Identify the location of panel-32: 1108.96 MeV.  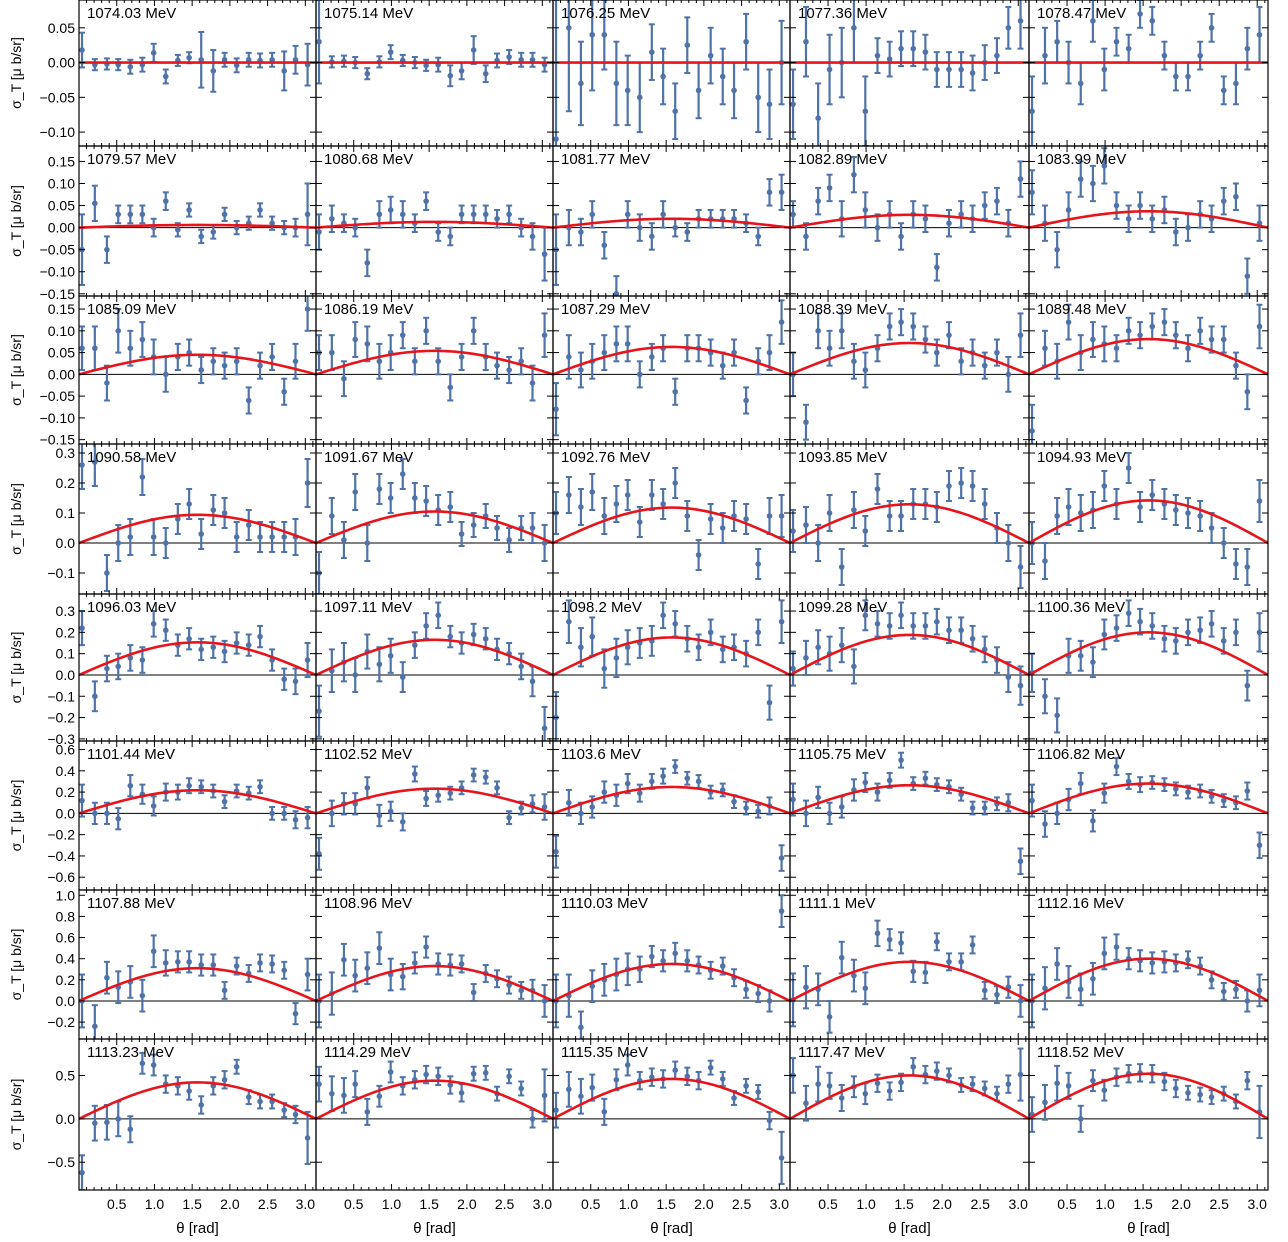
(434, 964).